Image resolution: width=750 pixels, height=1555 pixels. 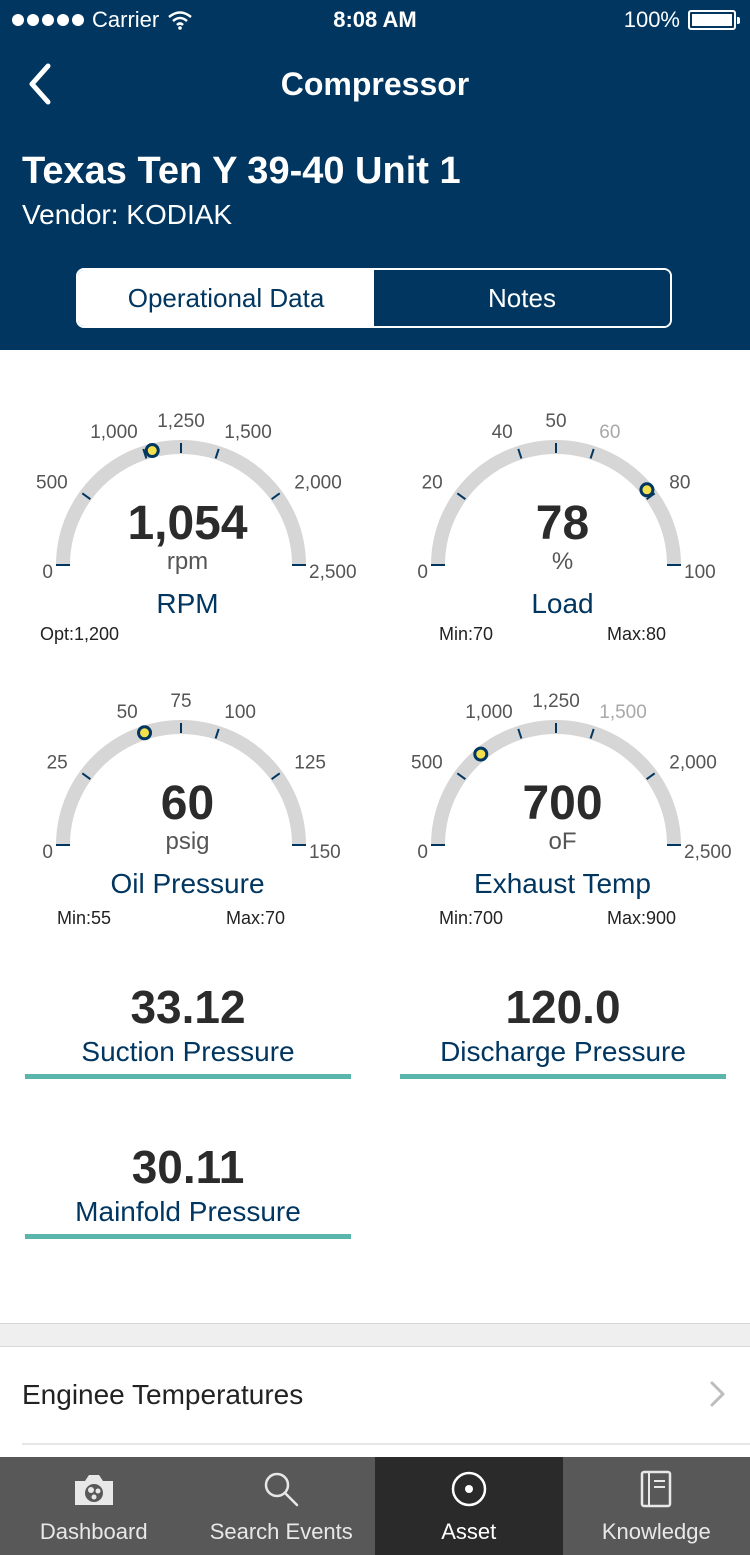 I want to click on gauge-unit: psig, so click(x=187, y=841).